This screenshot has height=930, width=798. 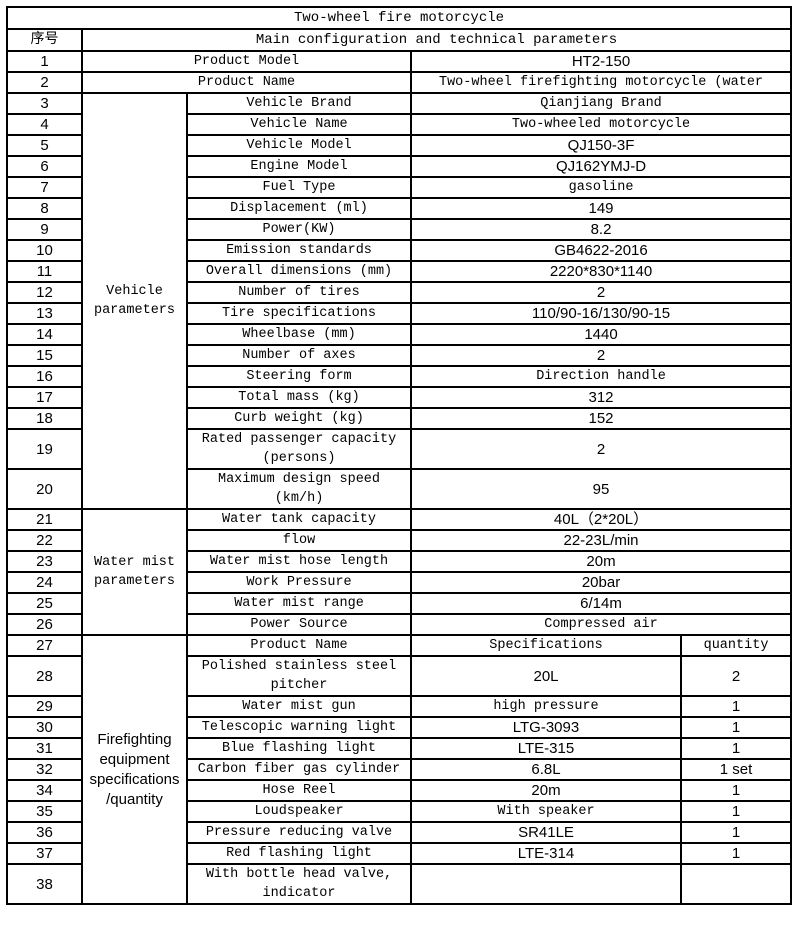 What do you see at coordinates (44, 540) in the screenshot?
I see `row-number: 22` at bounding box center [44, 540].